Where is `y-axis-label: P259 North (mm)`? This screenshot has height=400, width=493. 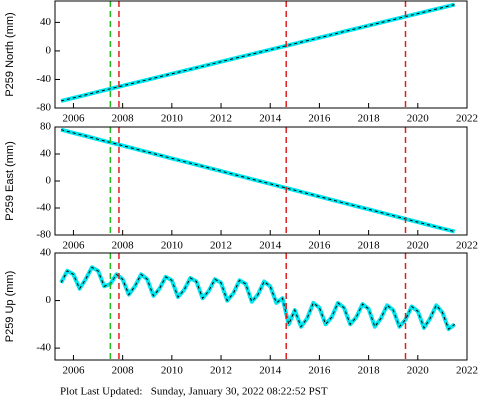
y-axis-label: P259 North (mm) is located at coordinates (10, 54).